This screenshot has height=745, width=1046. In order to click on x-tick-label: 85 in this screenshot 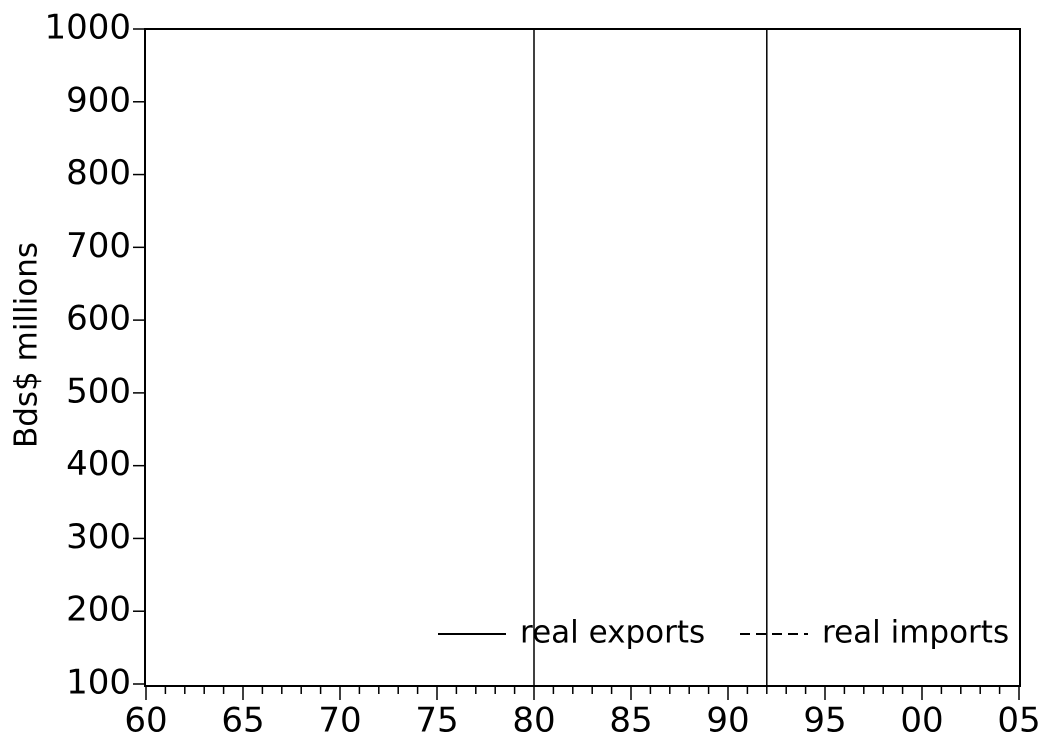, I will do `click(630, 721)`.